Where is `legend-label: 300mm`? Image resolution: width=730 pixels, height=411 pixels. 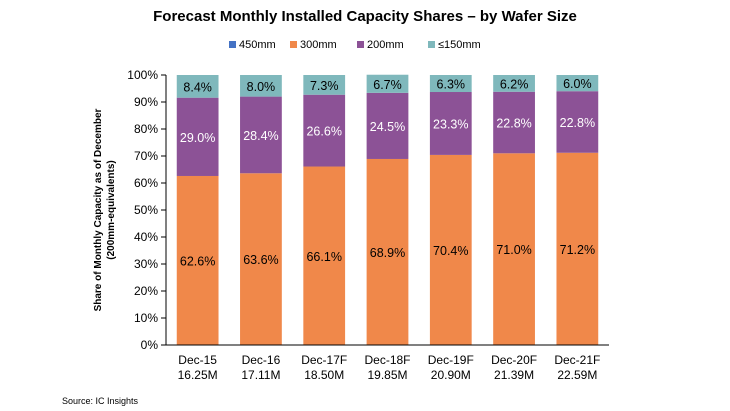 legend-label: 300mm is located at coordinates (318, 45).